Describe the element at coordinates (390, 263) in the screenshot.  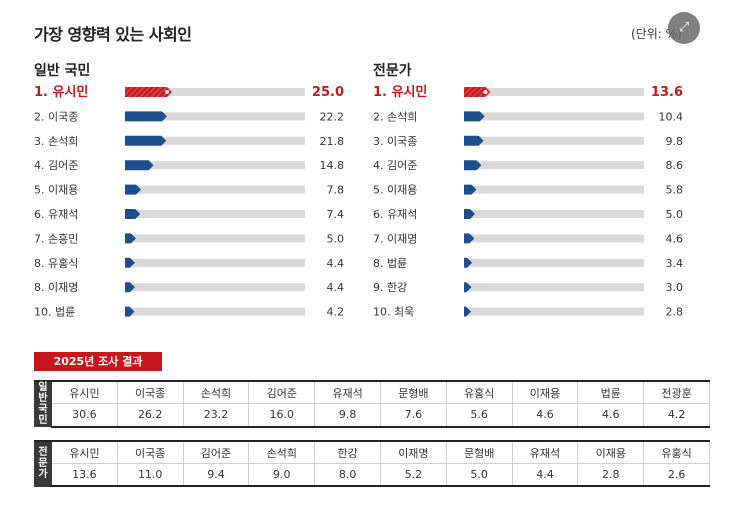
I see `bar-label: 8. 법륜` at that location.